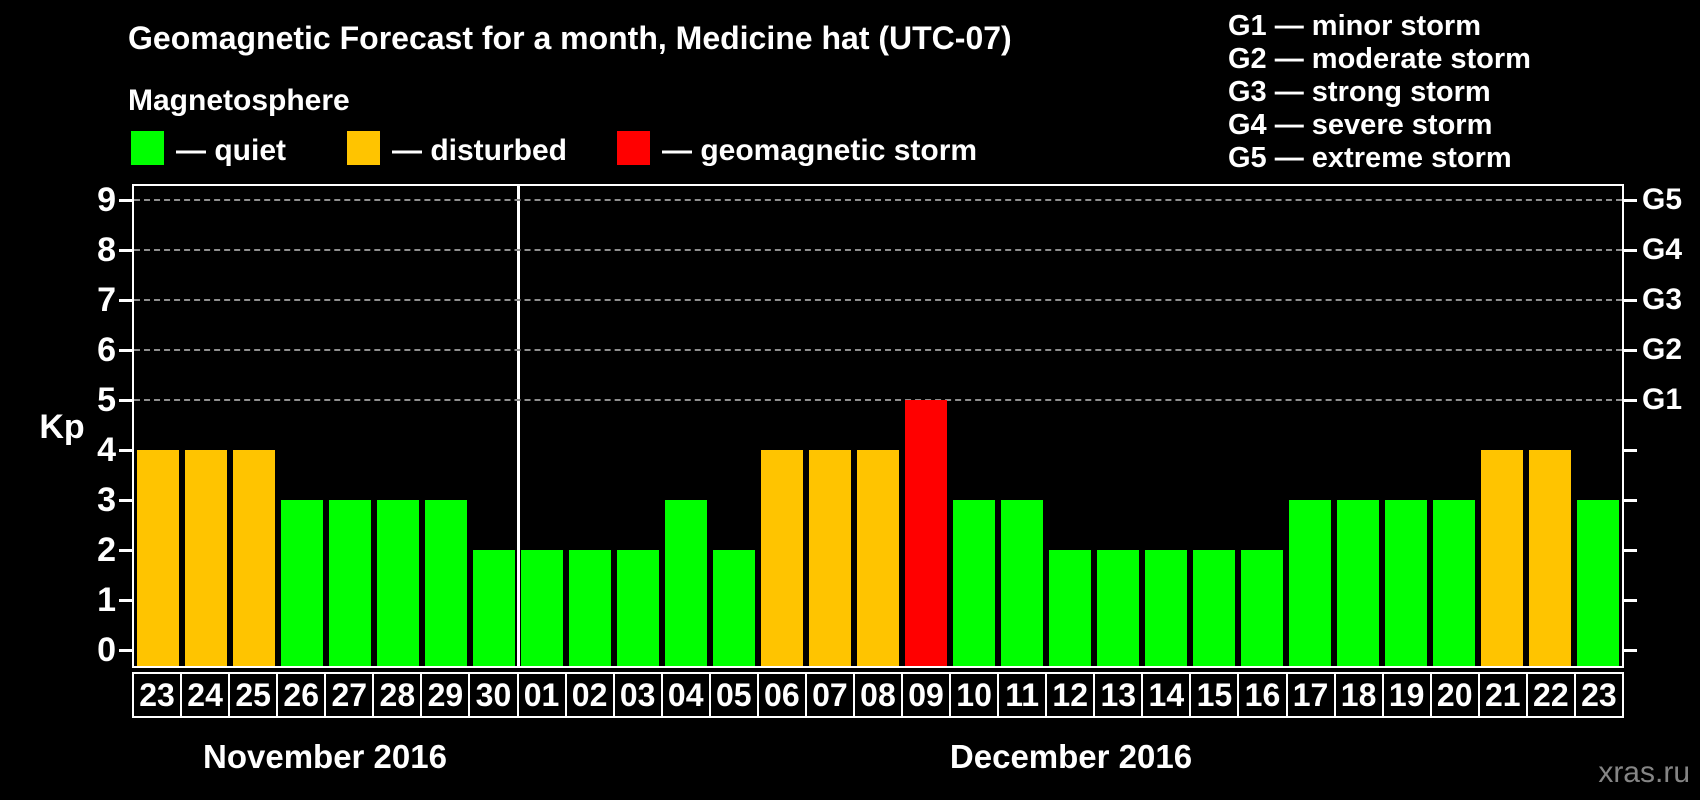  Describe the element at coordinates (1662, 349) in the screenshot. I see `g-axis-label-g2: G2` at that location.